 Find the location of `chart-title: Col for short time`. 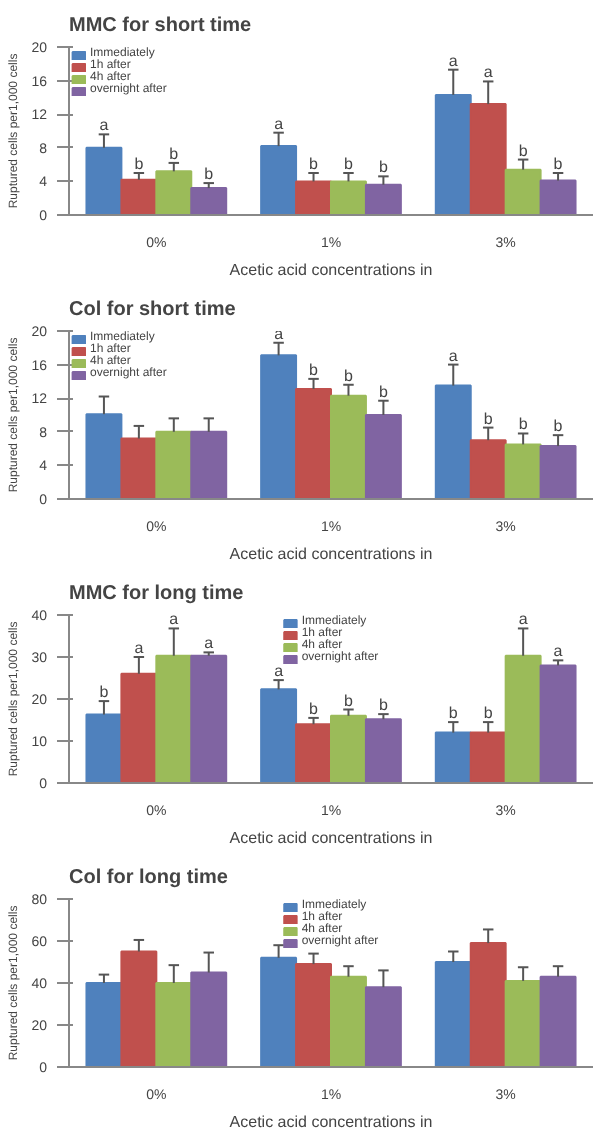

chart-title: Col for short time is located at coordinates (153, 310).